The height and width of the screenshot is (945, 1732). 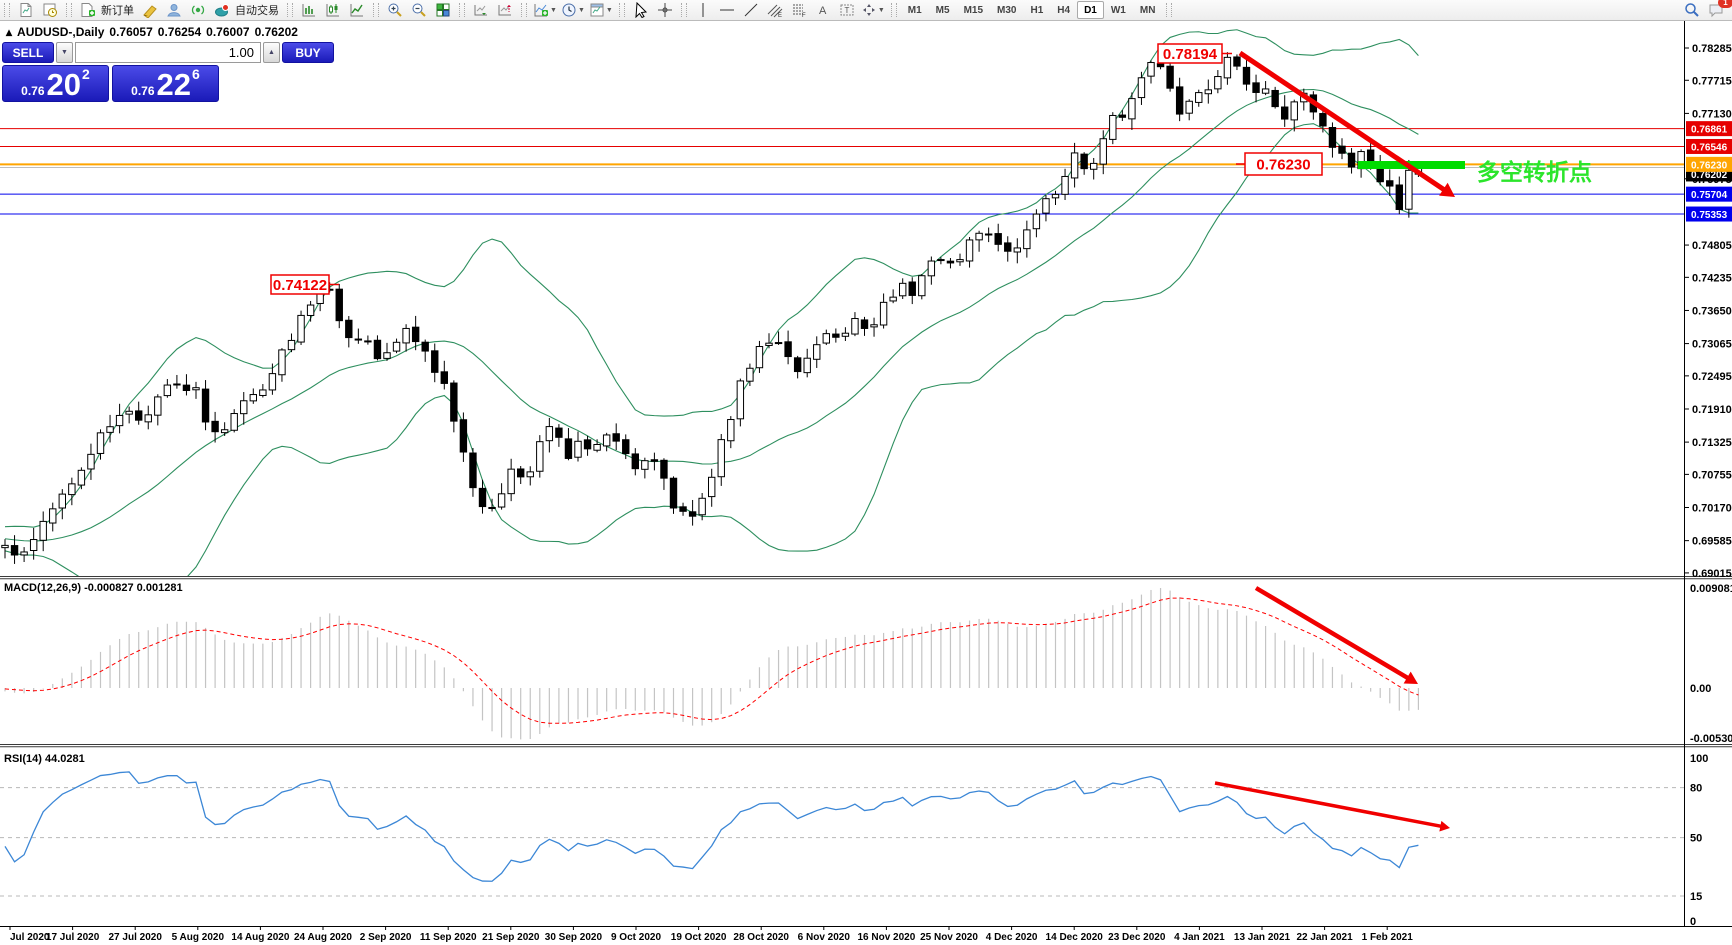 I want to click on text-label-button: T, so click(x=847, y=10).